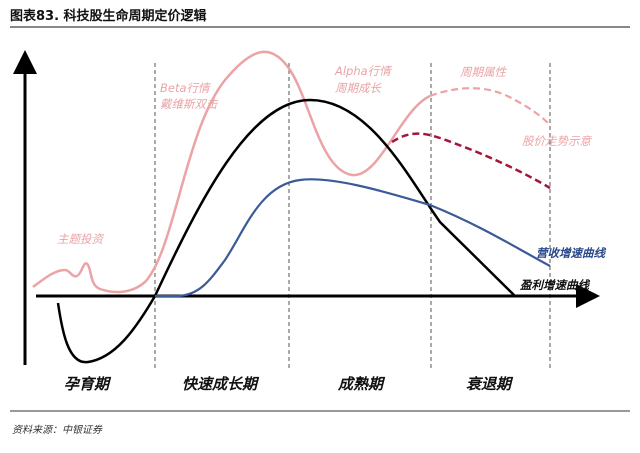  I want to click on source-note: 资料来源：中银证券, so click(57, 430).